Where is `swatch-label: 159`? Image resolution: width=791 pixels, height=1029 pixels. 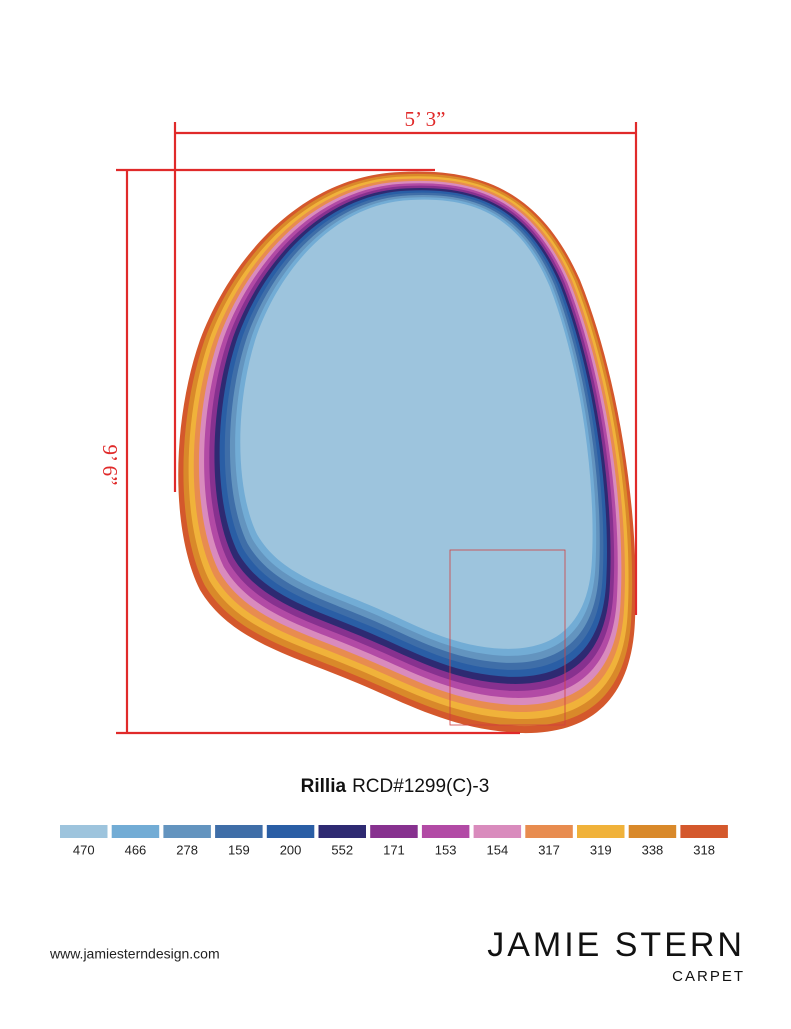 swatch-label: 159 is located at coordinates (239, 849).